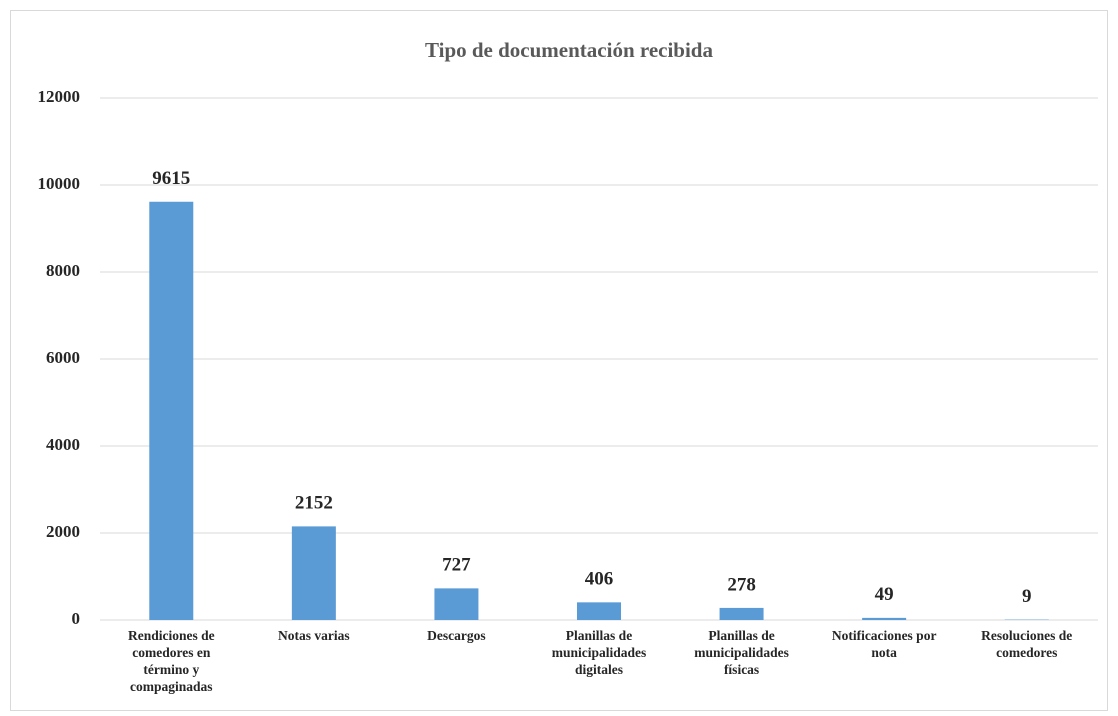  Describe the element at coordinates (63, 531) in the screenshot. I see `y-tick-label: 2000` at that location.